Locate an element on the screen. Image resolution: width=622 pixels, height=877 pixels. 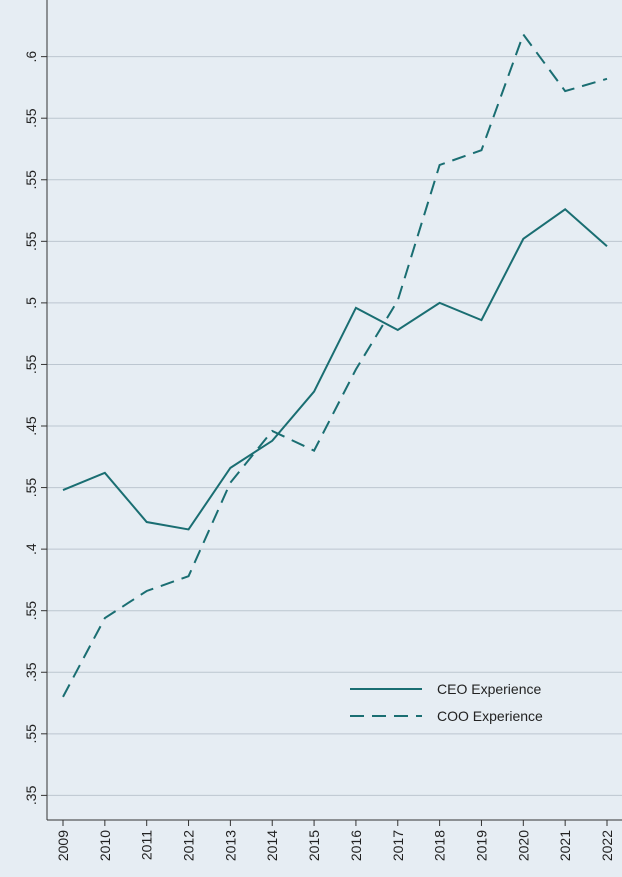
x-tick-label: 2019 is located at coordinates (481, 845).